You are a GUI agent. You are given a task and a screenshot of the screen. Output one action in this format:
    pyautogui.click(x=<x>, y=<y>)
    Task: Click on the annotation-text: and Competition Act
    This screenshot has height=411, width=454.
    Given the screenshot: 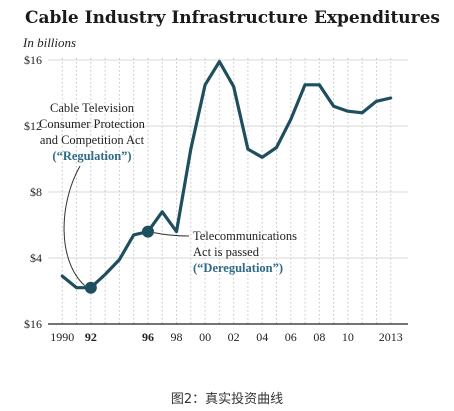 What is the action you would take?
    pyautogui.click(x=92, y=140)
    